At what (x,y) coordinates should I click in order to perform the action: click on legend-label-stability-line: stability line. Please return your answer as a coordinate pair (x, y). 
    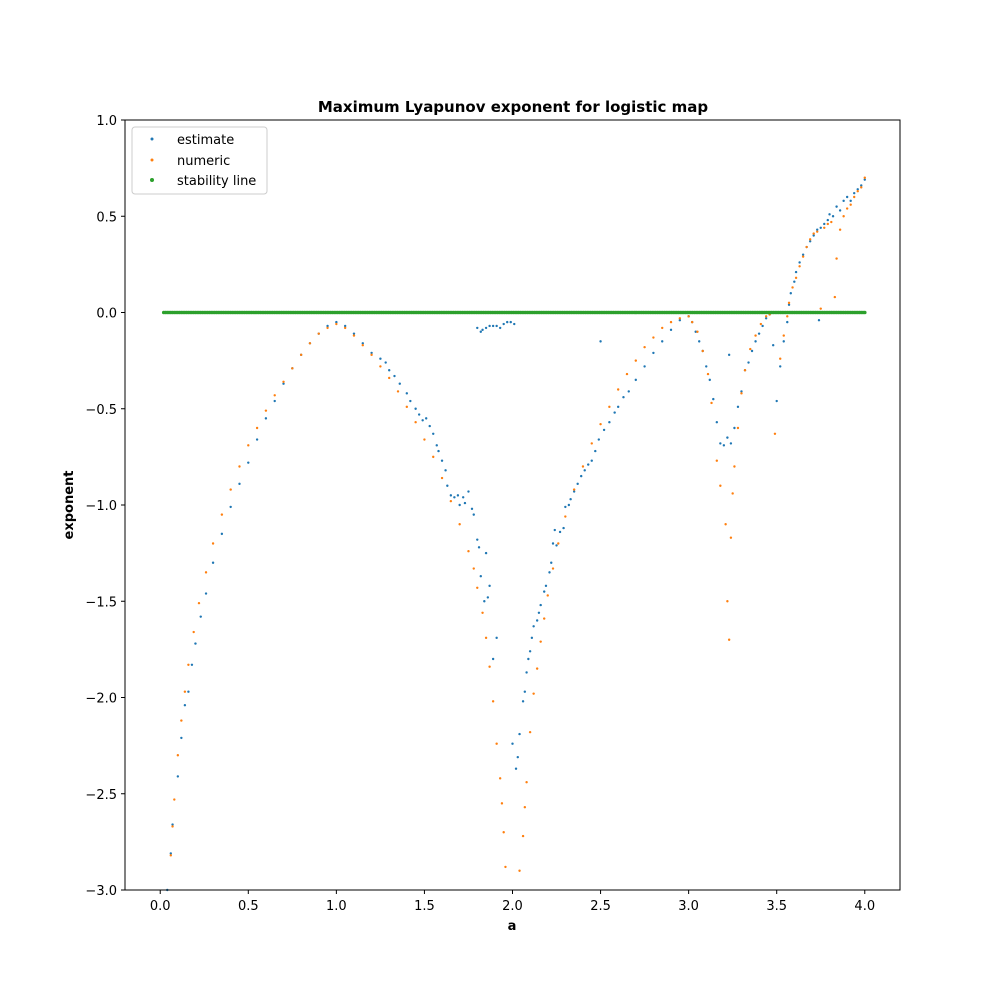
    Looking at the image, I should click on (216, 181).